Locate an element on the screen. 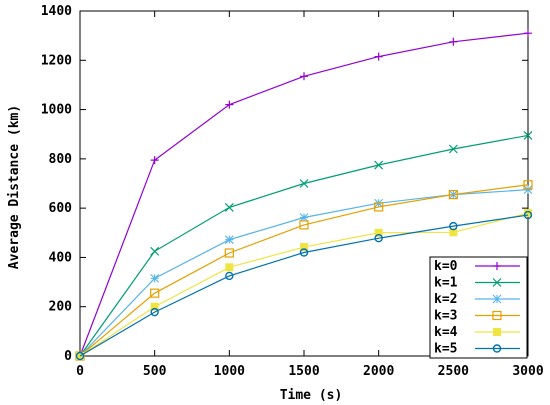 This screenshot has height=405, width=550. x-tick-label: 500 is located at coordinates (155, 371).